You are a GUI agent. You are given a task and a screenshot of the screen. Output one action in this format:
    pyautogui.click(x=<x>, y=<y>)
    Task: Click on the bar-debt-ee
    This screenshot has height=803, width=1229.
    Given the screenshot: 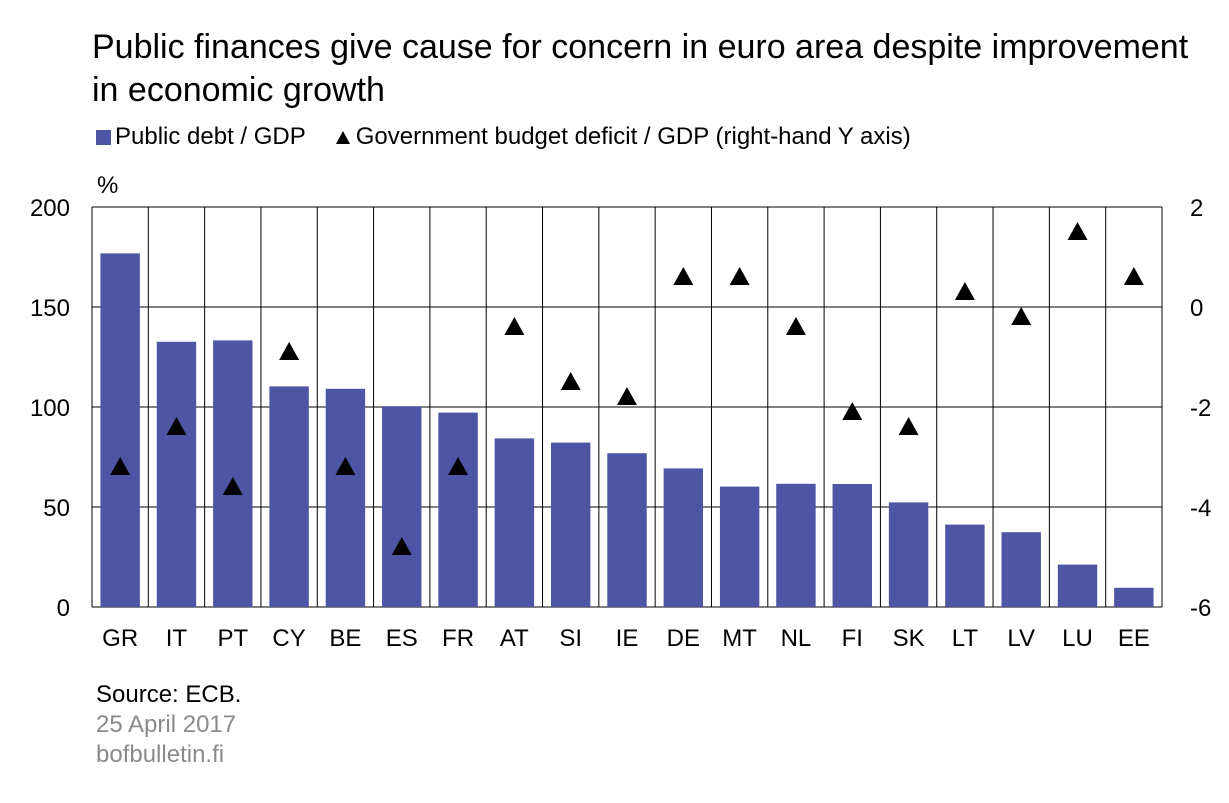 What is the action you would take?
    pyautogui.click(x=1134, y=597)
    